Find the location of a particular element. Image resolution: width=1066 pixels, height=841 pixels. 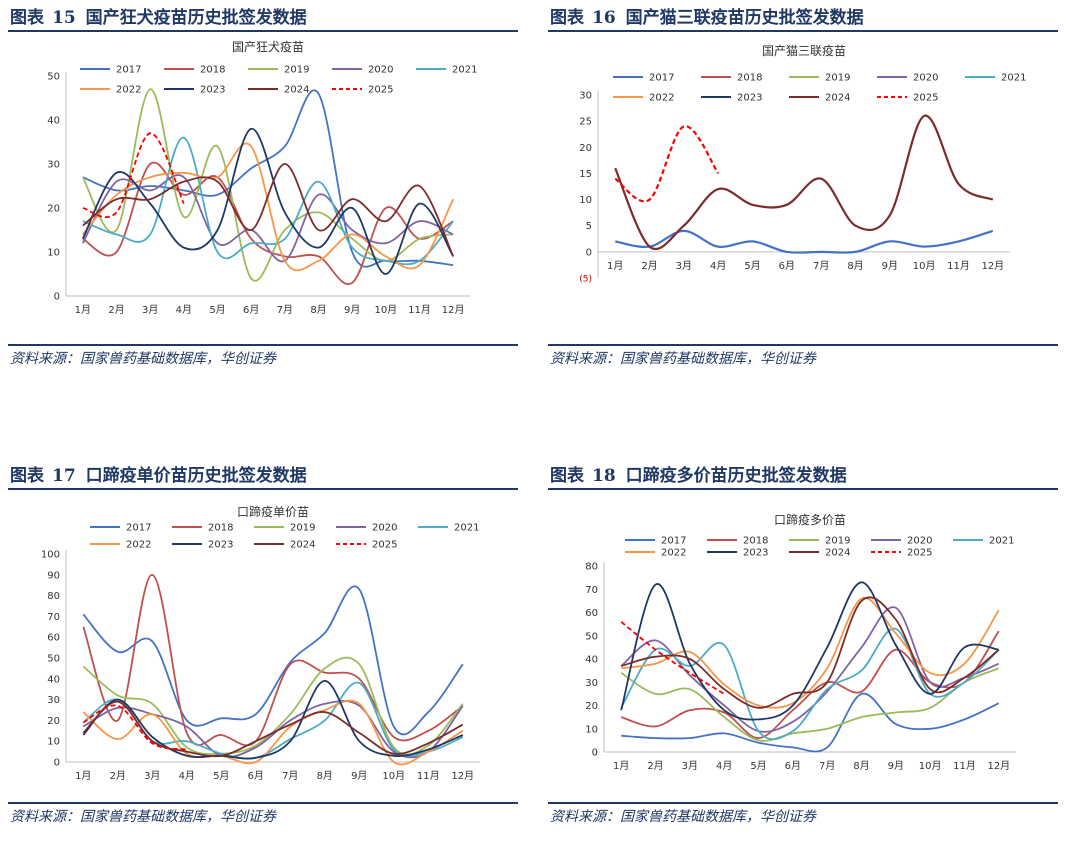

legend-item-2017: 2017 is located at coordinates (655, 541).